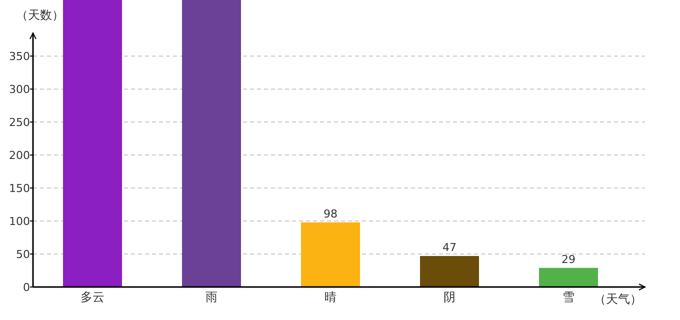 The width and height of the screenshot is (680, 320). What do you see at coordinates (19, 57) in the screenshot?
I see `y-tick-label: 350` at bounding box center [19, 57].